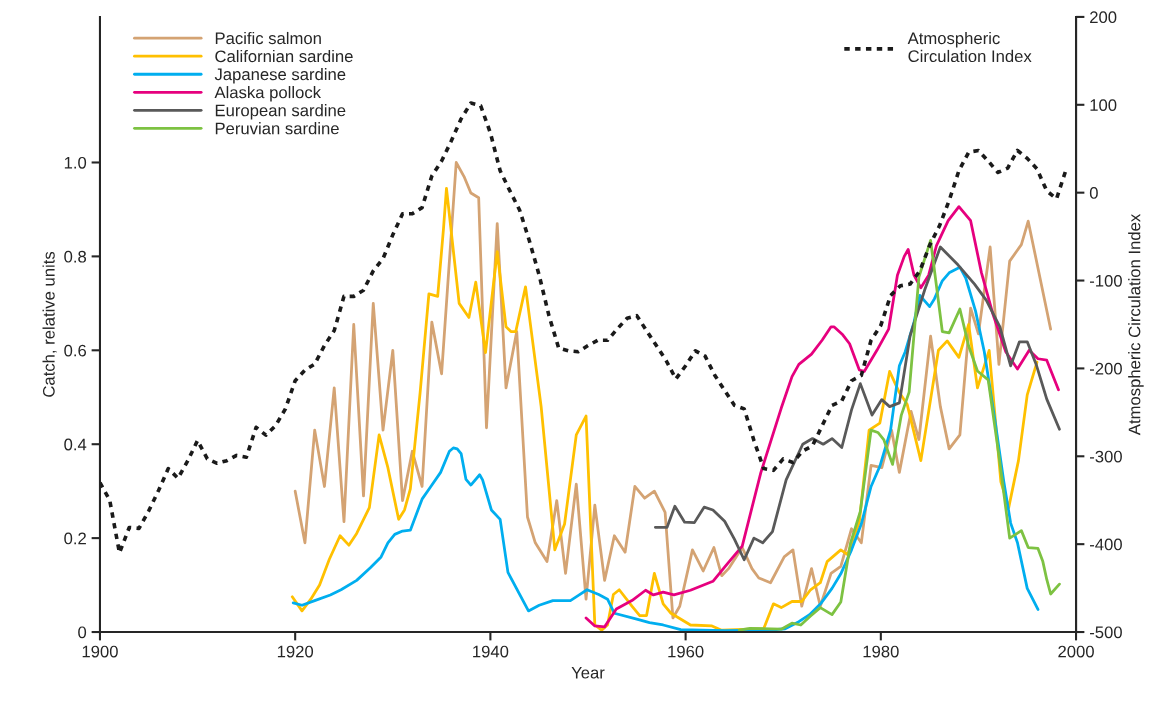  What do you see at coordinates (1136, 324) in the screenshot?
I see `y2-axis-title: Atmospheric Circulation Index` at bounding box center [1136, 324].